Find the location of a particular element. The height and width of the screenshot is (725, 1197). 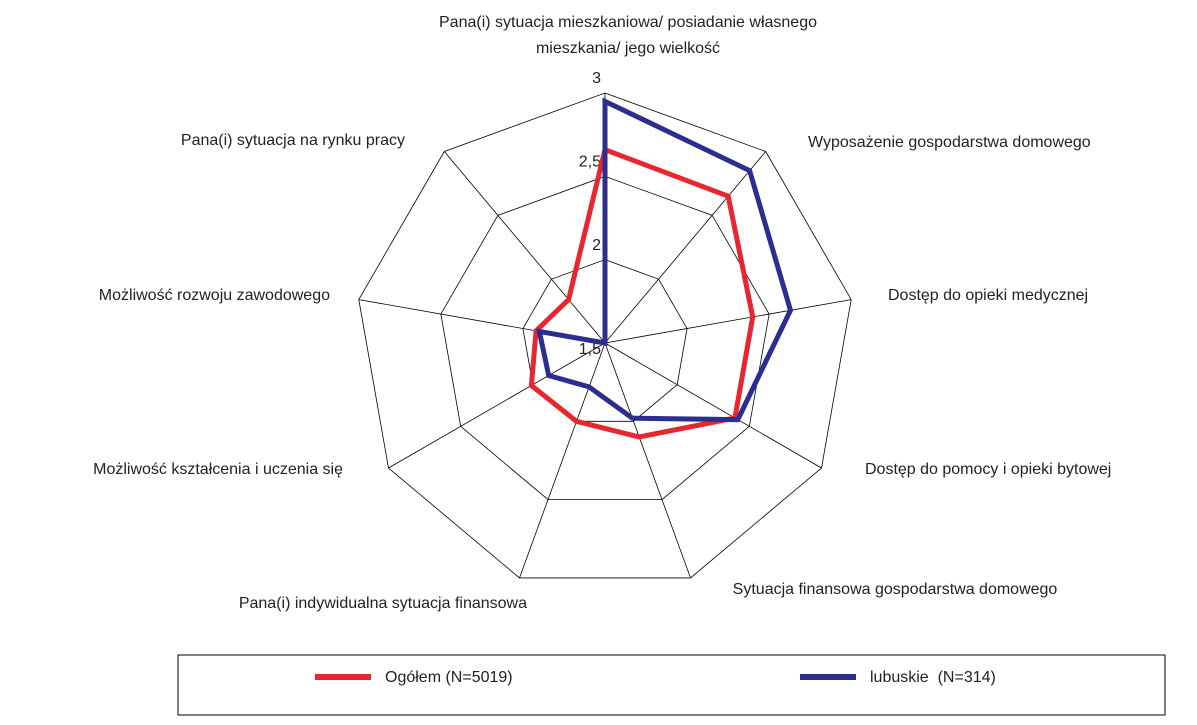

tick-label: 2 is located at coordinates (596, 245).